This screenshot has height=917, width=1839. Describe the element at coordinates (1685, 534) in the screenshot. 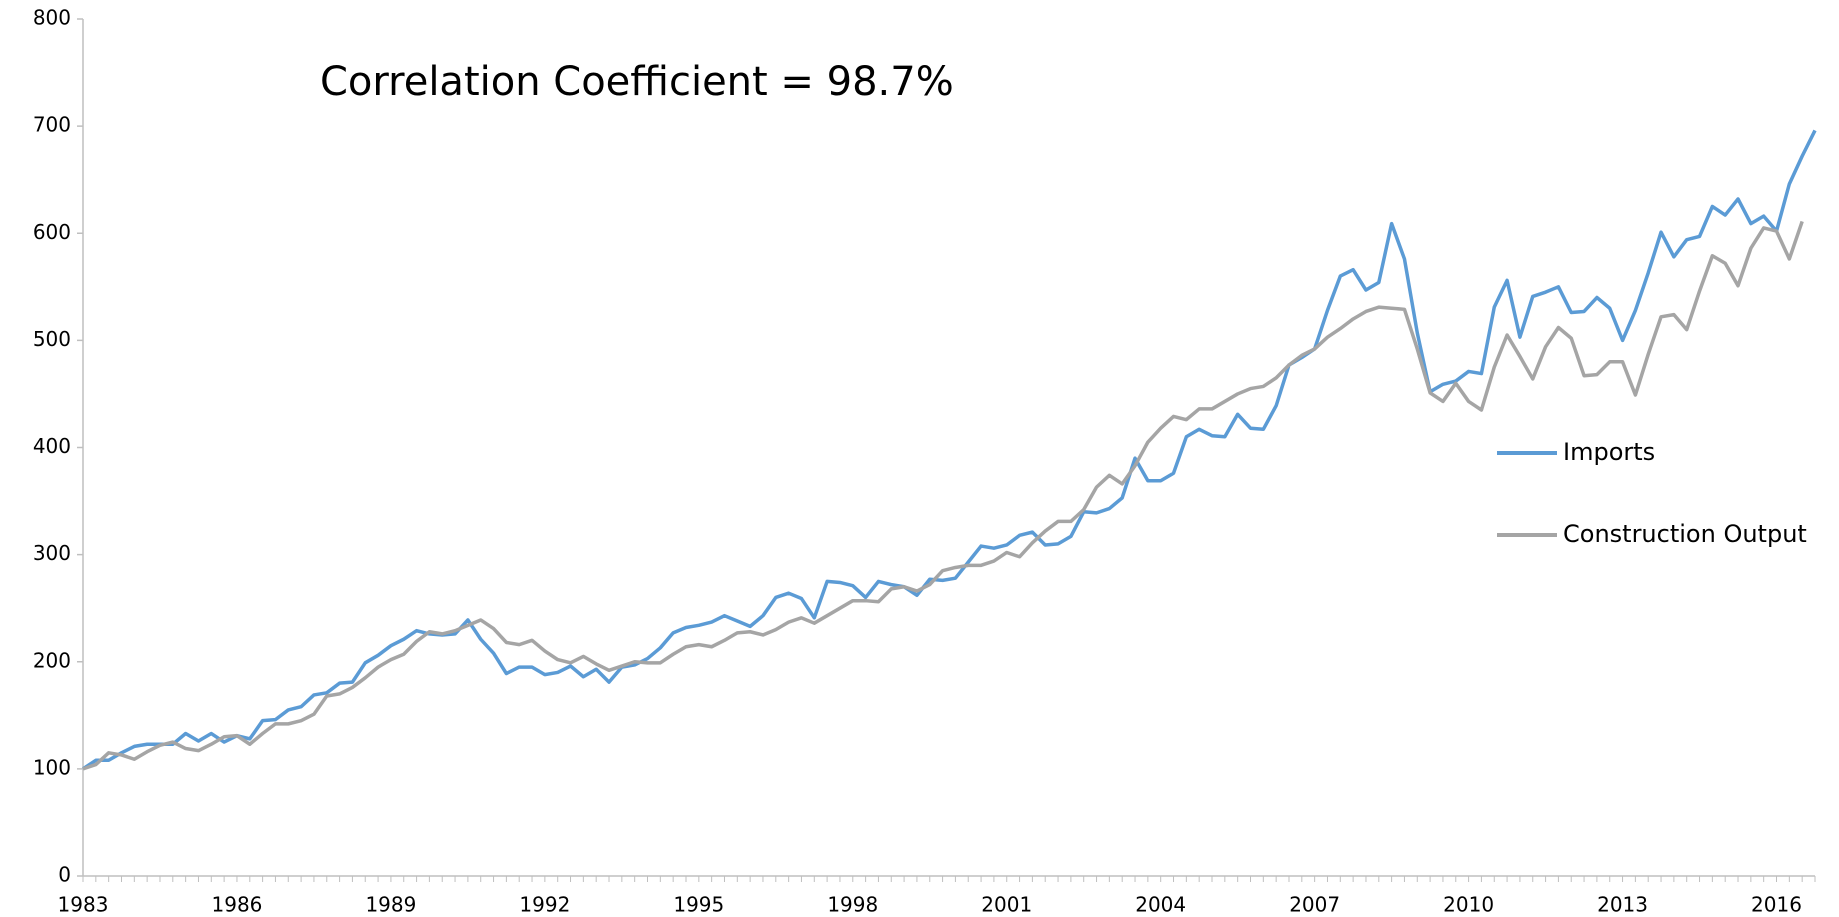

I see `legend-label: Construction Output` at that location.